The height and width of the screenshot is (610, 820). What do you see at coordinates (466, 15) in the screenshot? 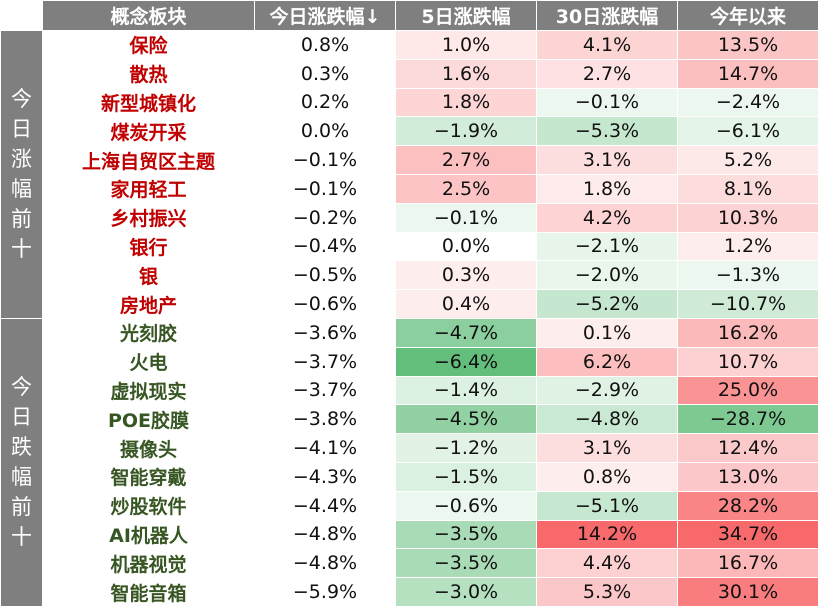
I see `header-5day-change: 5日涨跌幅` at bounding box center [466, 15].